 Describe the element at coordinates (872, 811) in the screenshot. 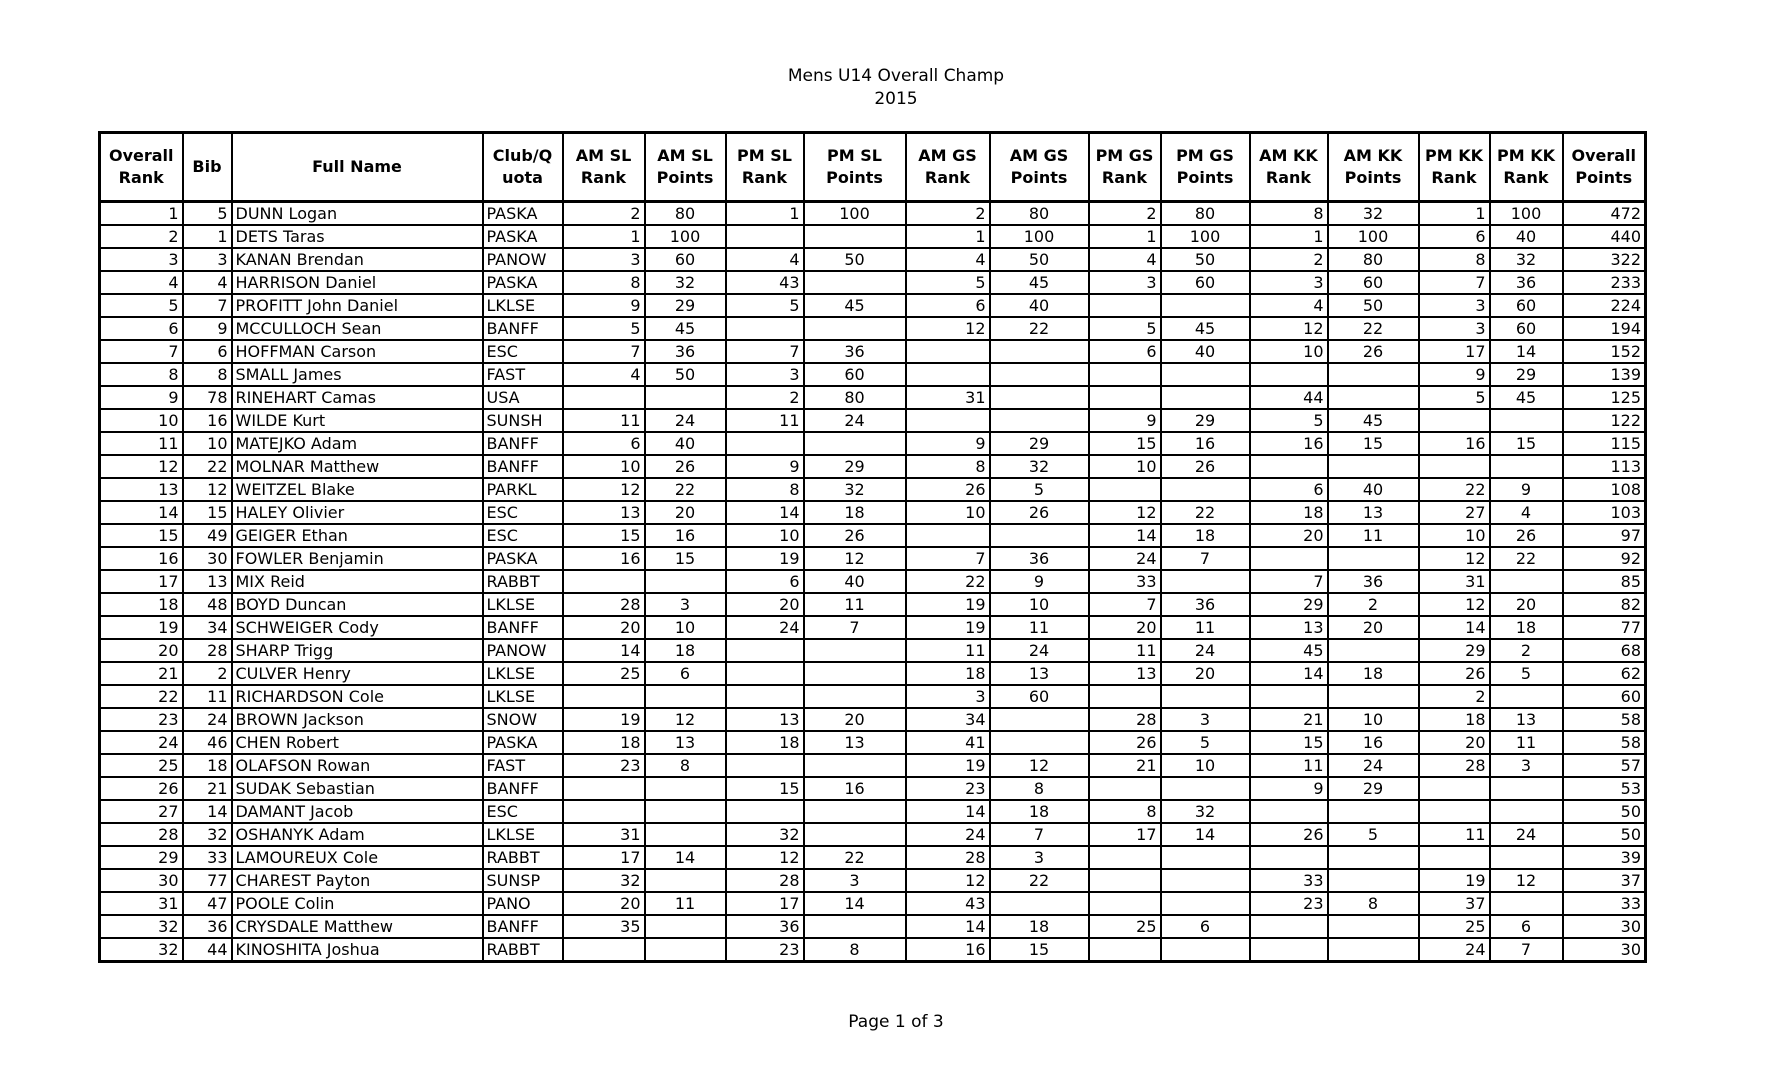

I see `table-row: 27 14 DAMANT Jacob ESC 14 18 8 32 50` at that location.